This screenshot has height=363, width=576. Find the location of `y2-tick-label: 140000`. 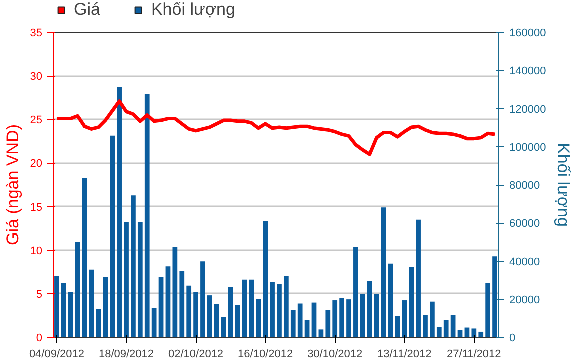

y2-tick-label: 140000 is located at coordinates (528, 72).